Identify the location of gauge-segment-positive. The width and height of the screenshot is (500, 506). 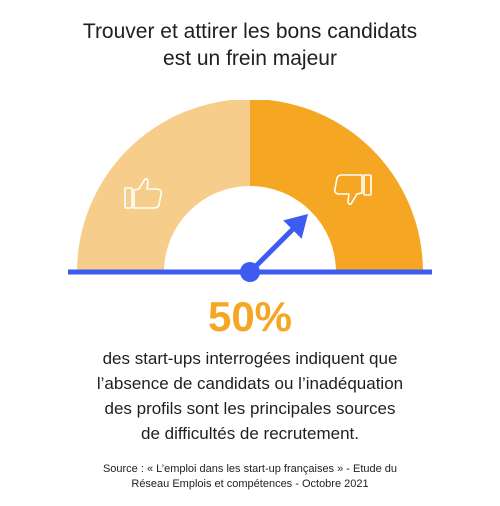
(163, 186).